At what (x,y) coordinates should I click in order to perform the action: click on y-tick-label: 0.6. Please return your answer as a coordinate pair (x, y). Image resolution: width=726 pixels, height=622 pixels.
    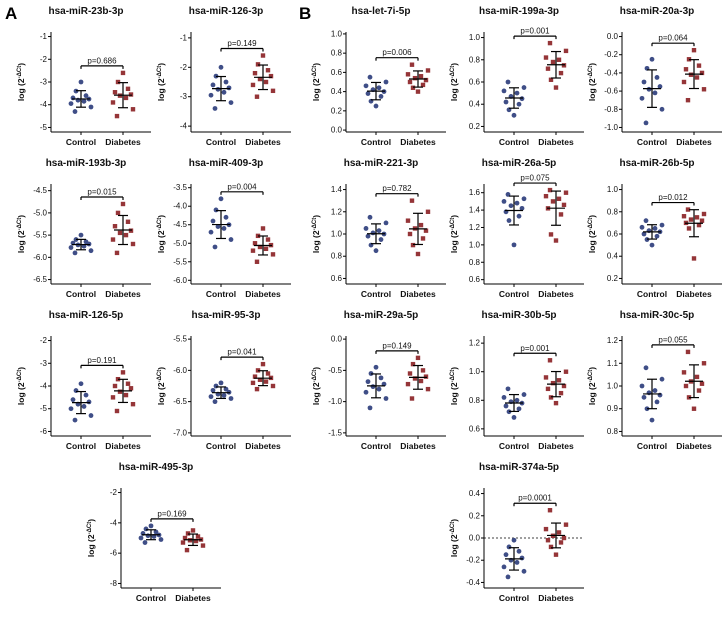
    Looking at the image, I should click on (475, 428).